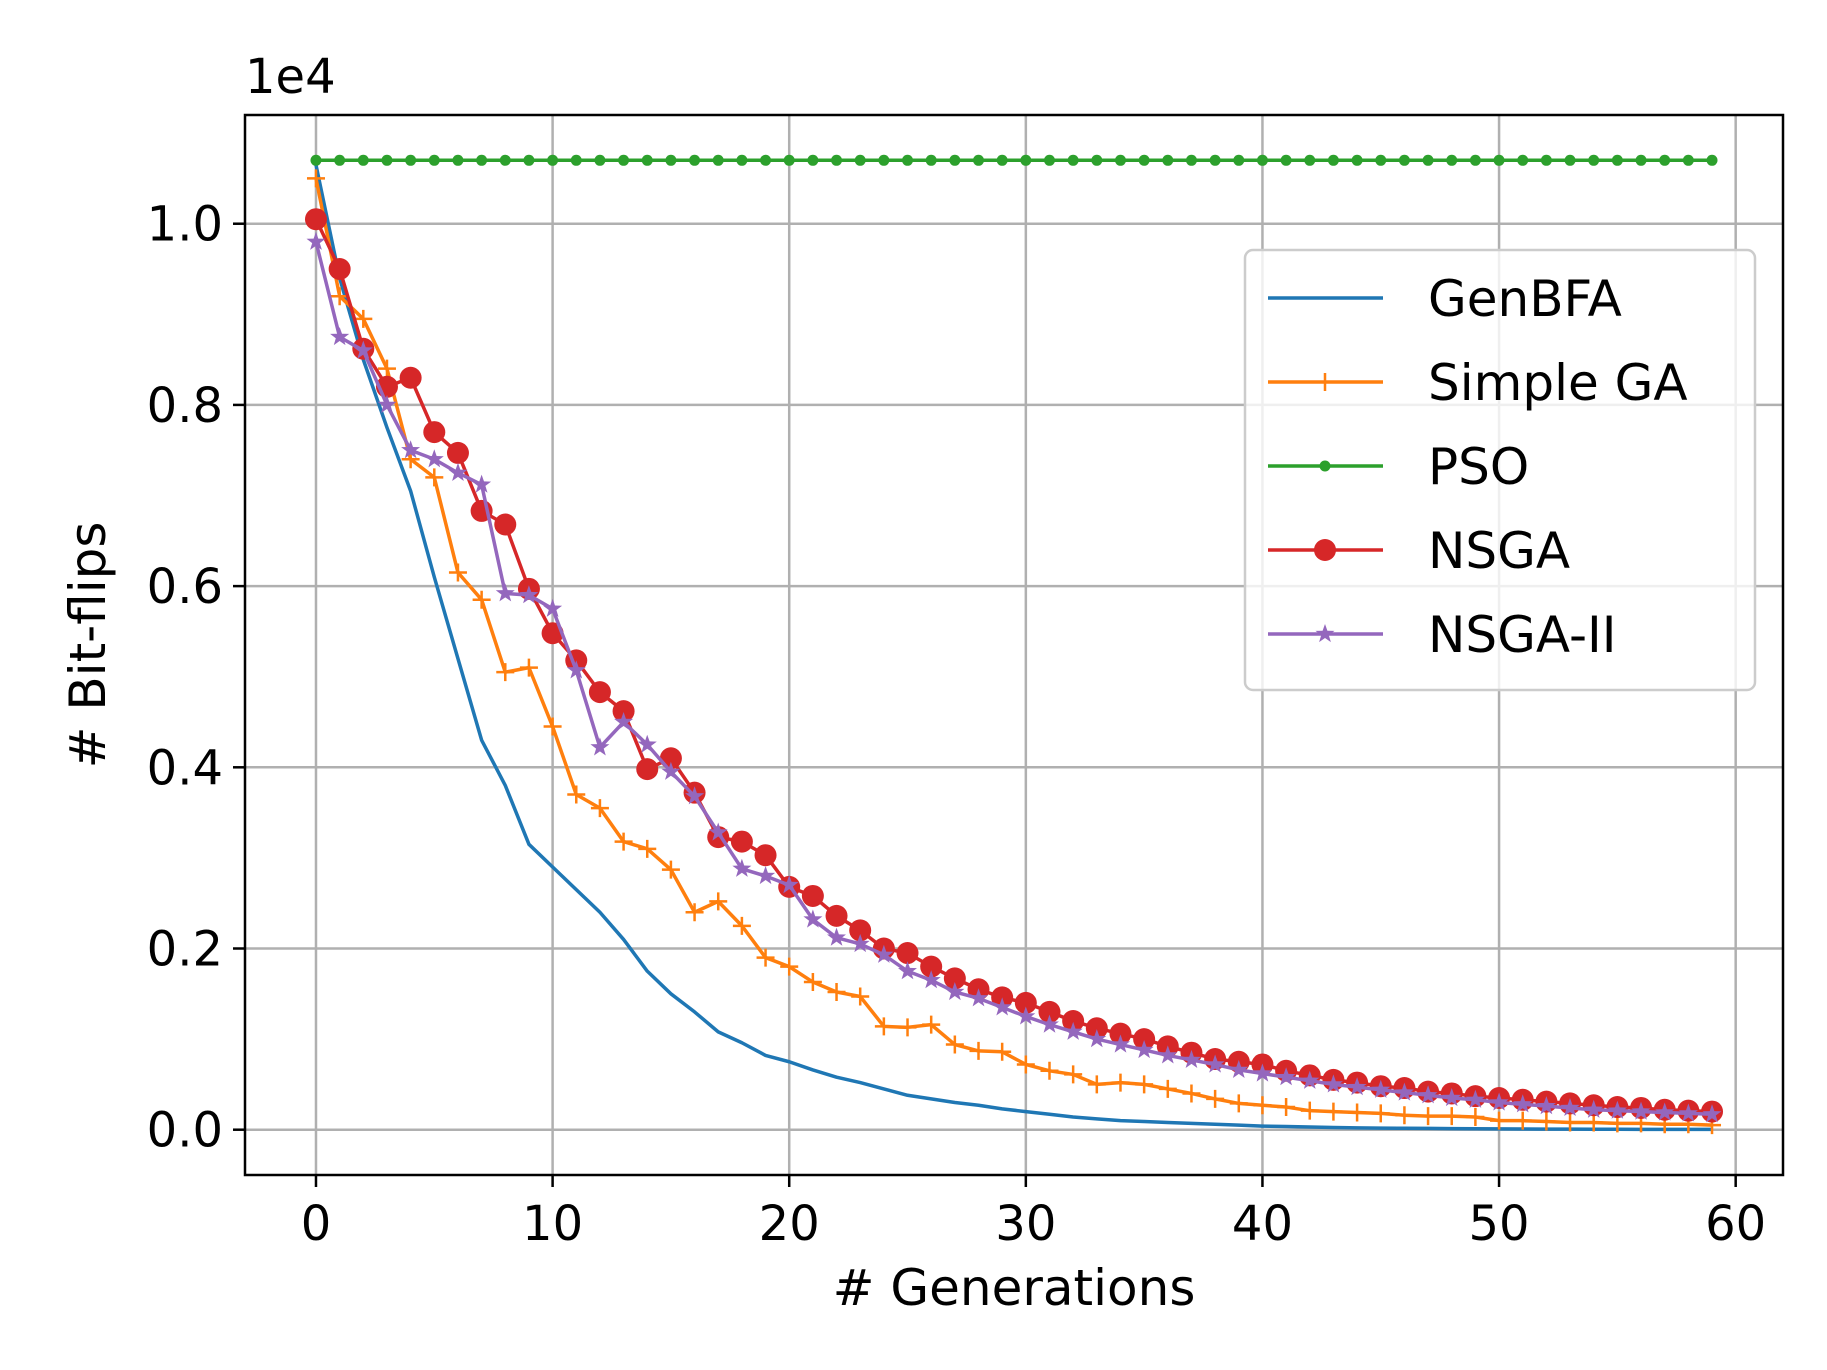  Describe the element at coordinates (185, 950) in the screenshot. I see `y-tick-label: 0.2` at that location.